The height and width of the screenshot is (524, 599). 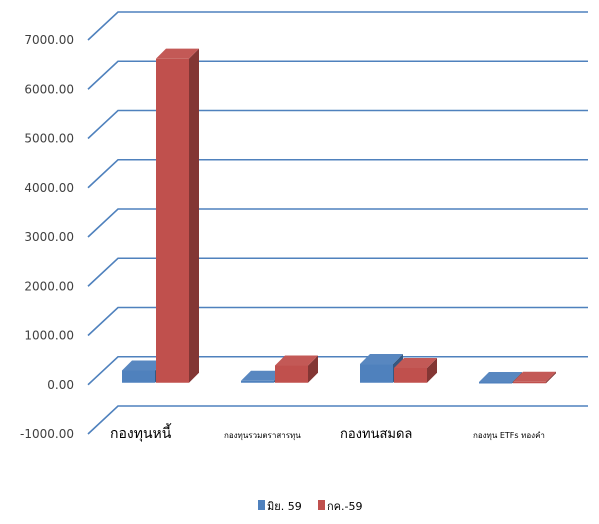 What do you see at coordinates (49, 286) in the screenshot?
I see `y-tick-label: 2000.00` at bounding box center [49, 286].